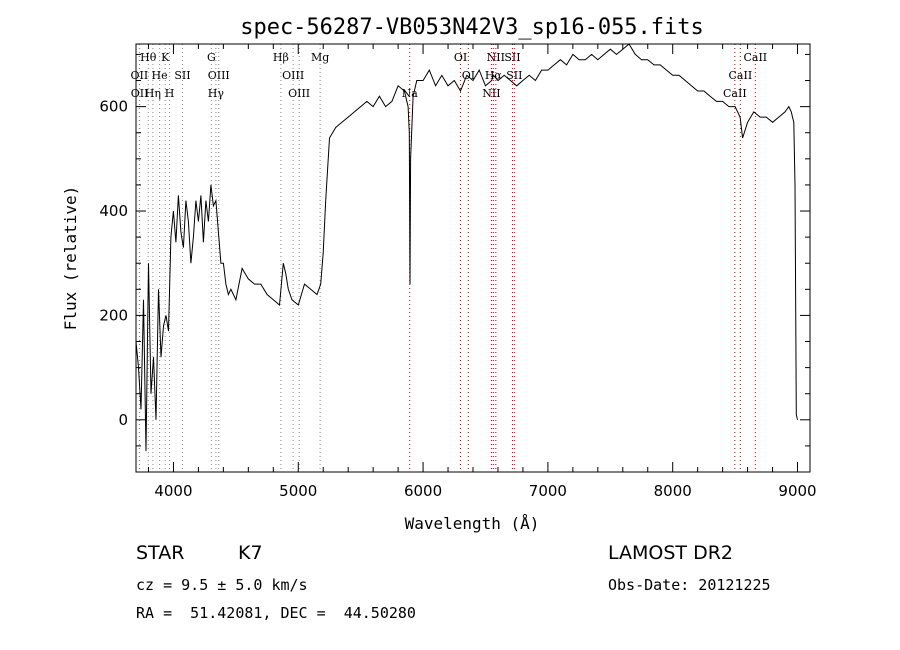  I want to click on survey-name: LAMOST DR2, so click(670, 553).